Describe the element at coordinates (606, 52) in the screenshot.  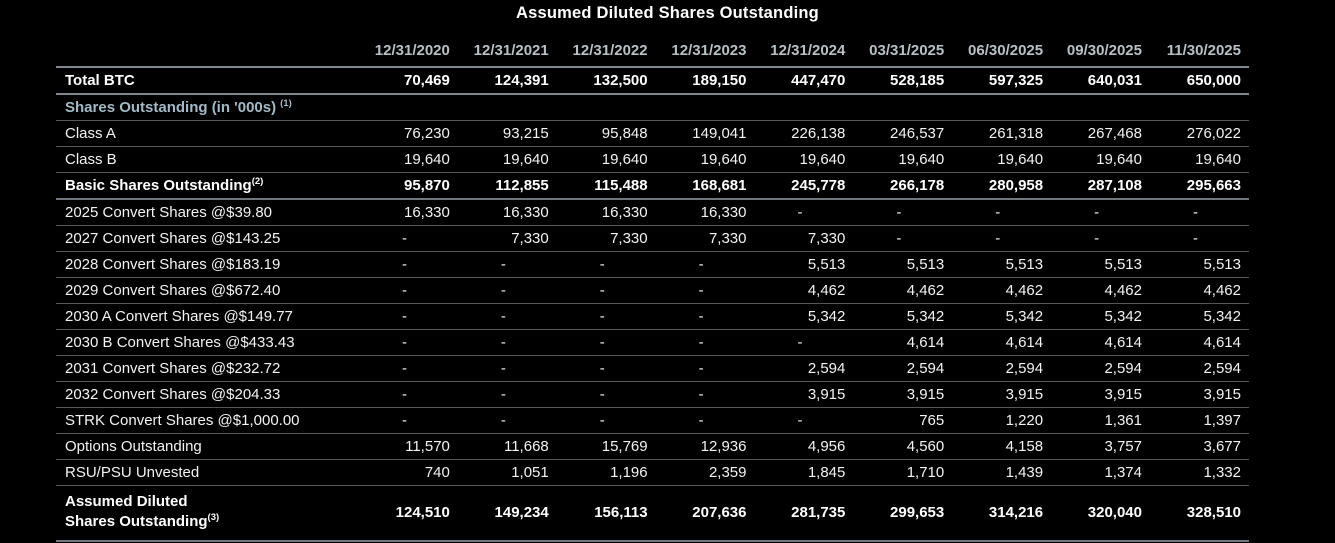
I see `column-header: 12/31/2022` at that location.